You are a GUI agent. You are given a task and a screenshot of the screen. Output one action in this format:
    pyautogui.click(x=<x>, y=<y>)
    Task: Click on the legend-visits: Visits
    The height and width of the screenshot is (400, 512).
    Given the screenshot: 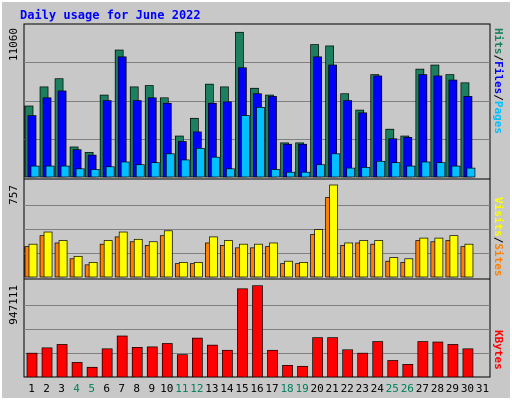 What is the action you would take?
    pyautogui.click(x=498, y=217)
    